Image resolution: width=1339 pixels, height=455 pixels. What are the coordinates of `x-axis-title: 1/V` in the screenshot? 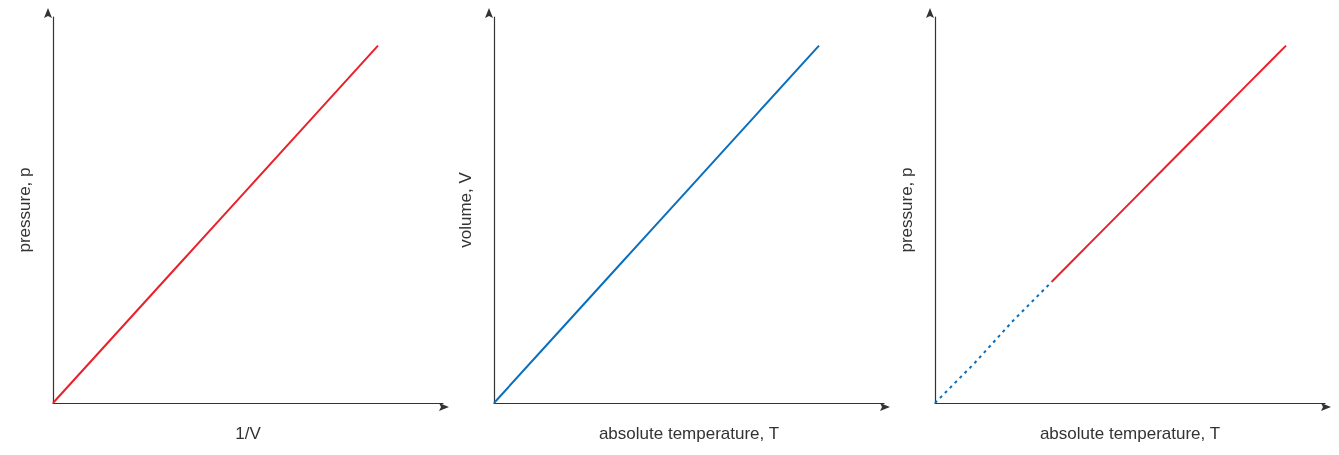 It's located at (248, 433).